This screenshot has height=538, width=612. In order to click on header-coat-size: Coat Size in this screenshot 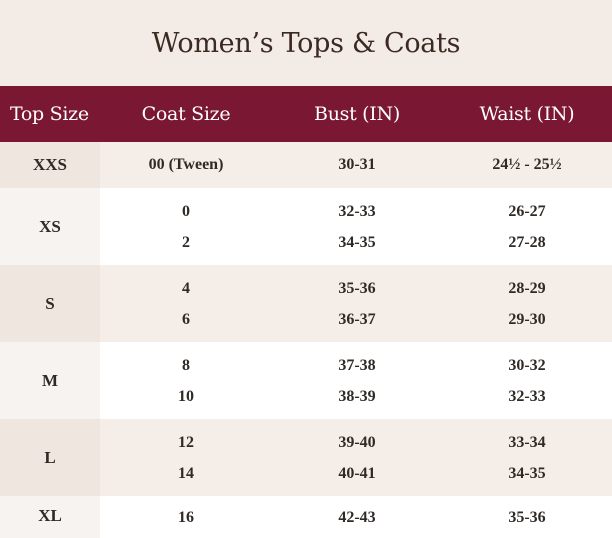, I will do `click(186, 114)`.